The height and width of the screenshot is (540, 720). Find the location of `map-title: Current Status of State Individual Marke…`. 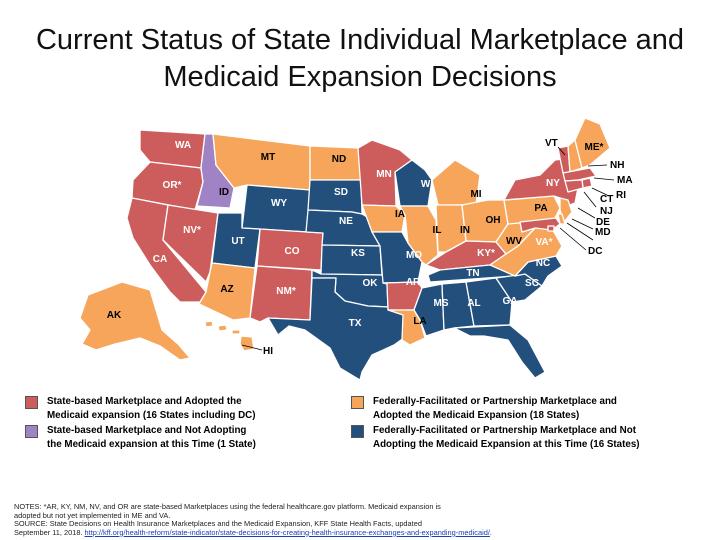

map-title: Current Status of State Individual Marke… is located at coordinates (360, 59).